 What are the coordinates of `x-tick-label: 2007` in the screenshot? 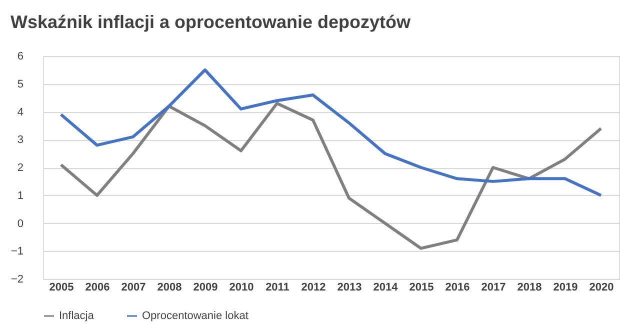 It's located at (133, 288).